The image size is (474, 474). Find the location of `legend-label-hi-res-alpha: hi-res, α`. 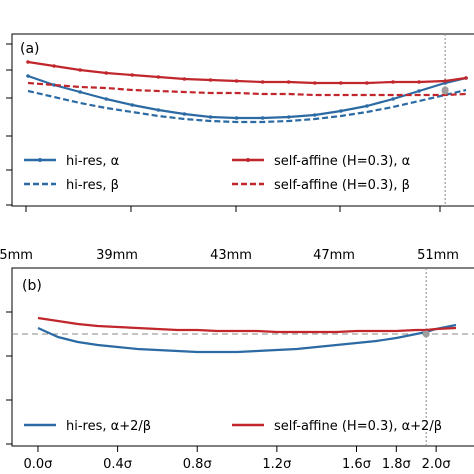

legend-label-hi-res-alpha: hi-res, α is located at coordinates (92, 161).